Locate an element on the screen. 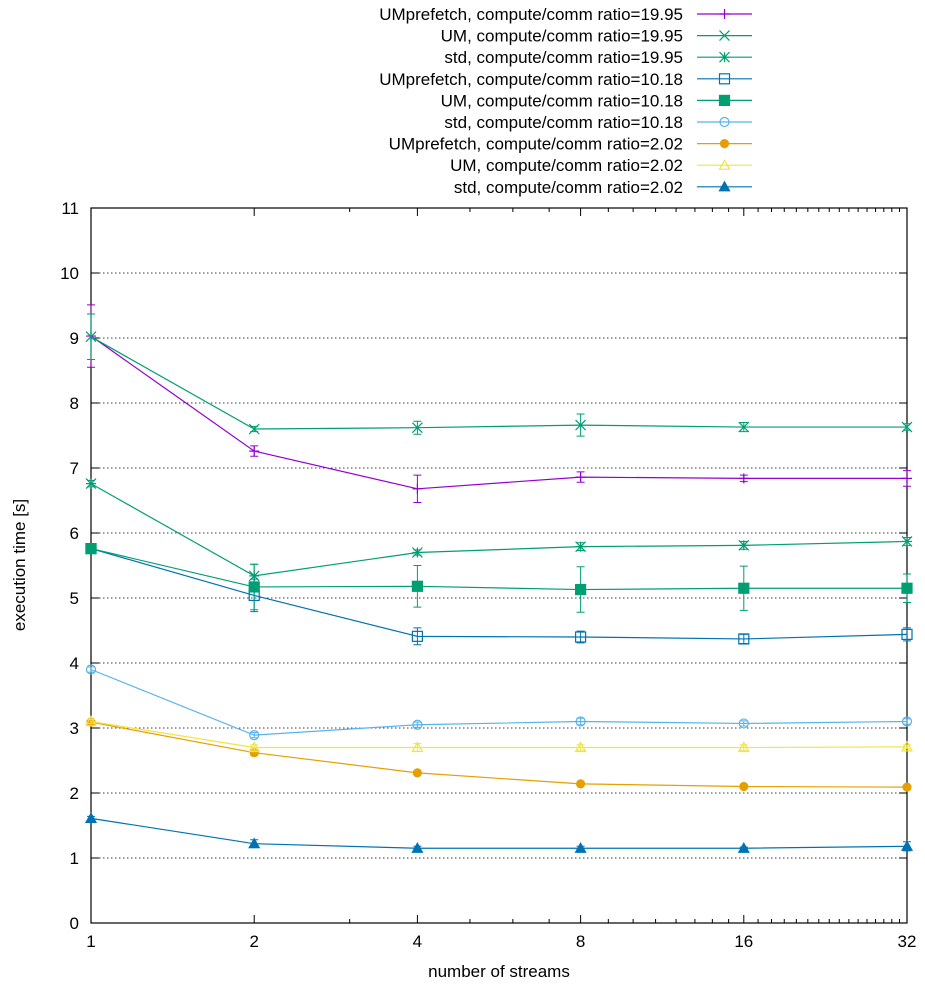 The width and height of the screenshot is (925, 984). y-tick-label: 11 is located at coordinates (70, 208).